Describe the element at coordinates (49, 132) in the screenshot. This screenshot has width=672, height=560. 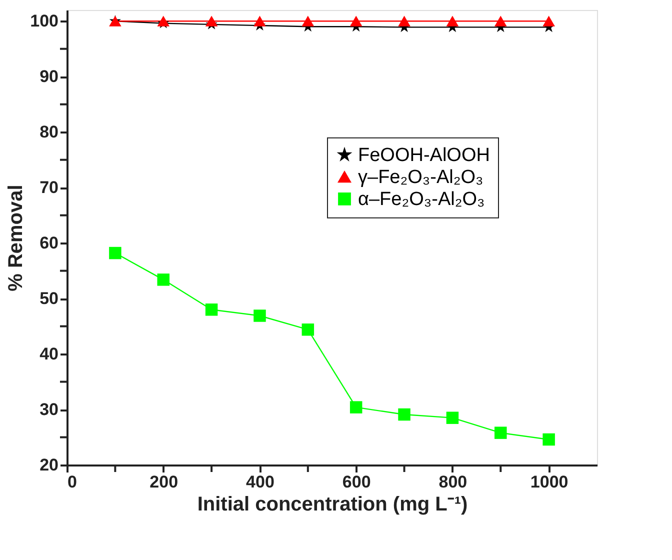
I see `y-tick-label: 80` at that location.